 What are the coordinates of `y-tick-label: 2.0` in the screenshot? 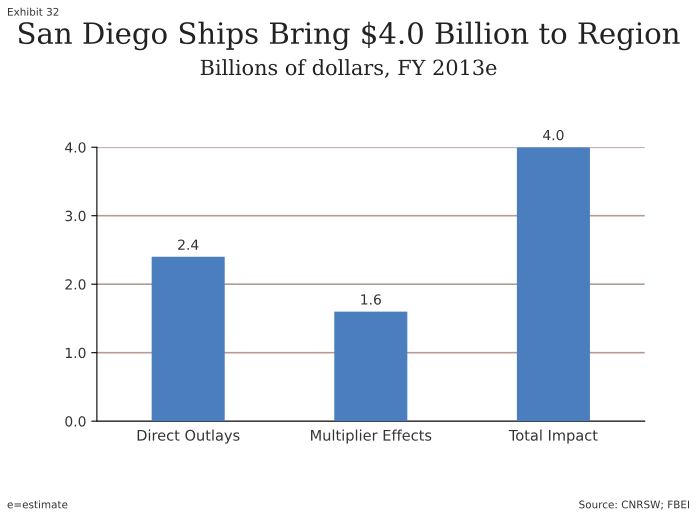 It's located at (75, 284).